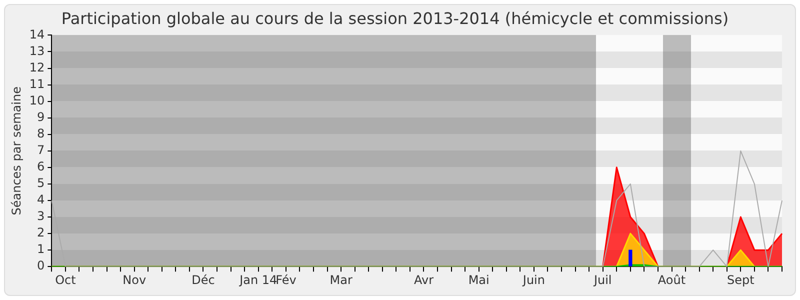 This screenshot has height=300, width=800. I want to click on y-tick-label: 10, so click(37, 100).